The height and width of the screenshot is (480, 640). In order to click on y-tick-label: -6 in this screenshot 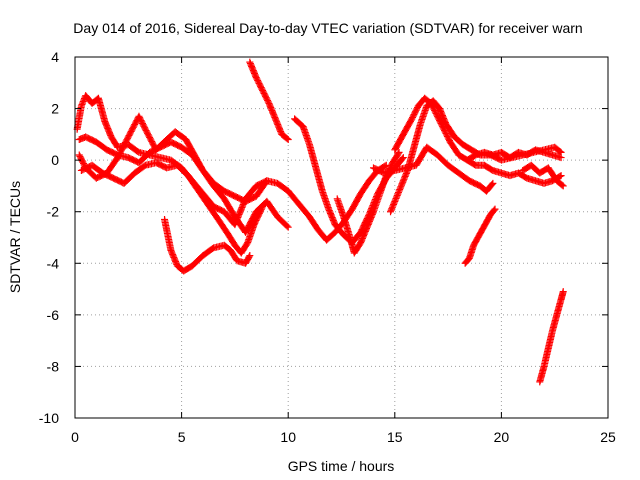, I will do `click(53, 315)`.